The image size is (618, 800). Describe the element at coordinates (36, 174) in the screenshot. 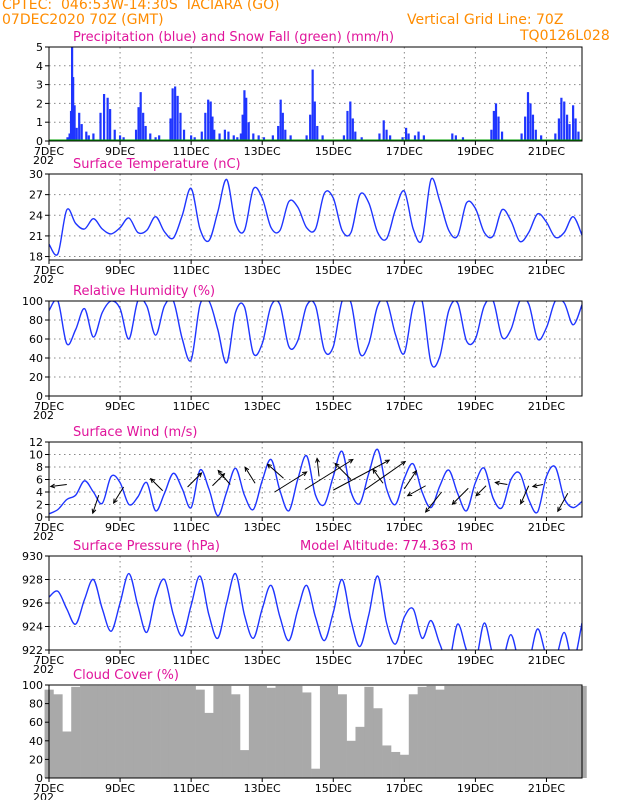

I see `temperature-ytick-label: 30` at that location.